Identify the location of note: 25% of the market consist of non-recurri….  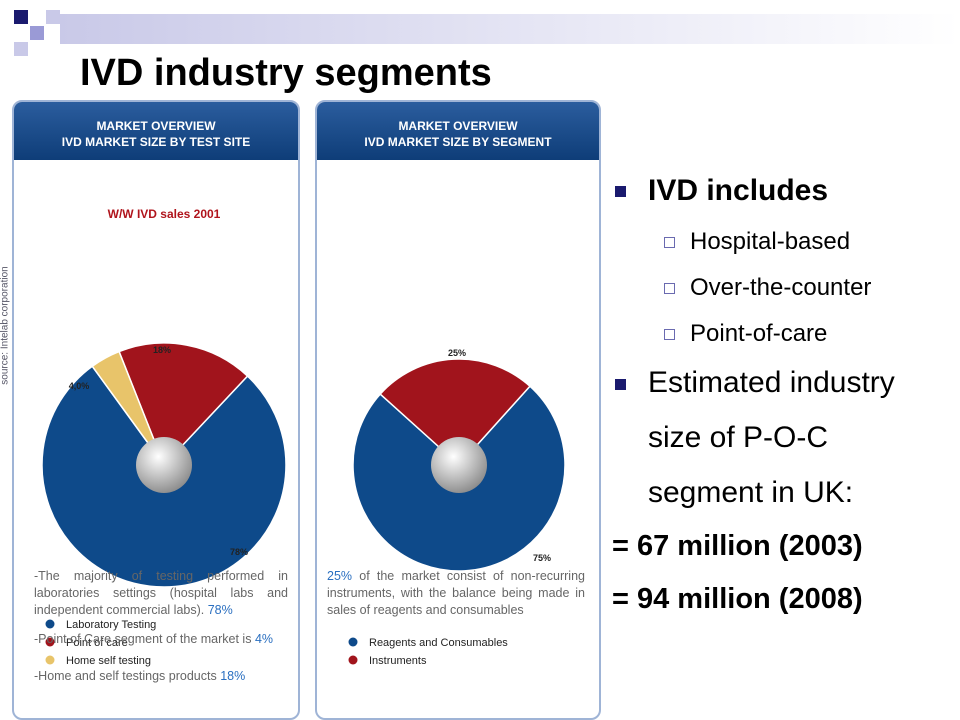
(456, 593).